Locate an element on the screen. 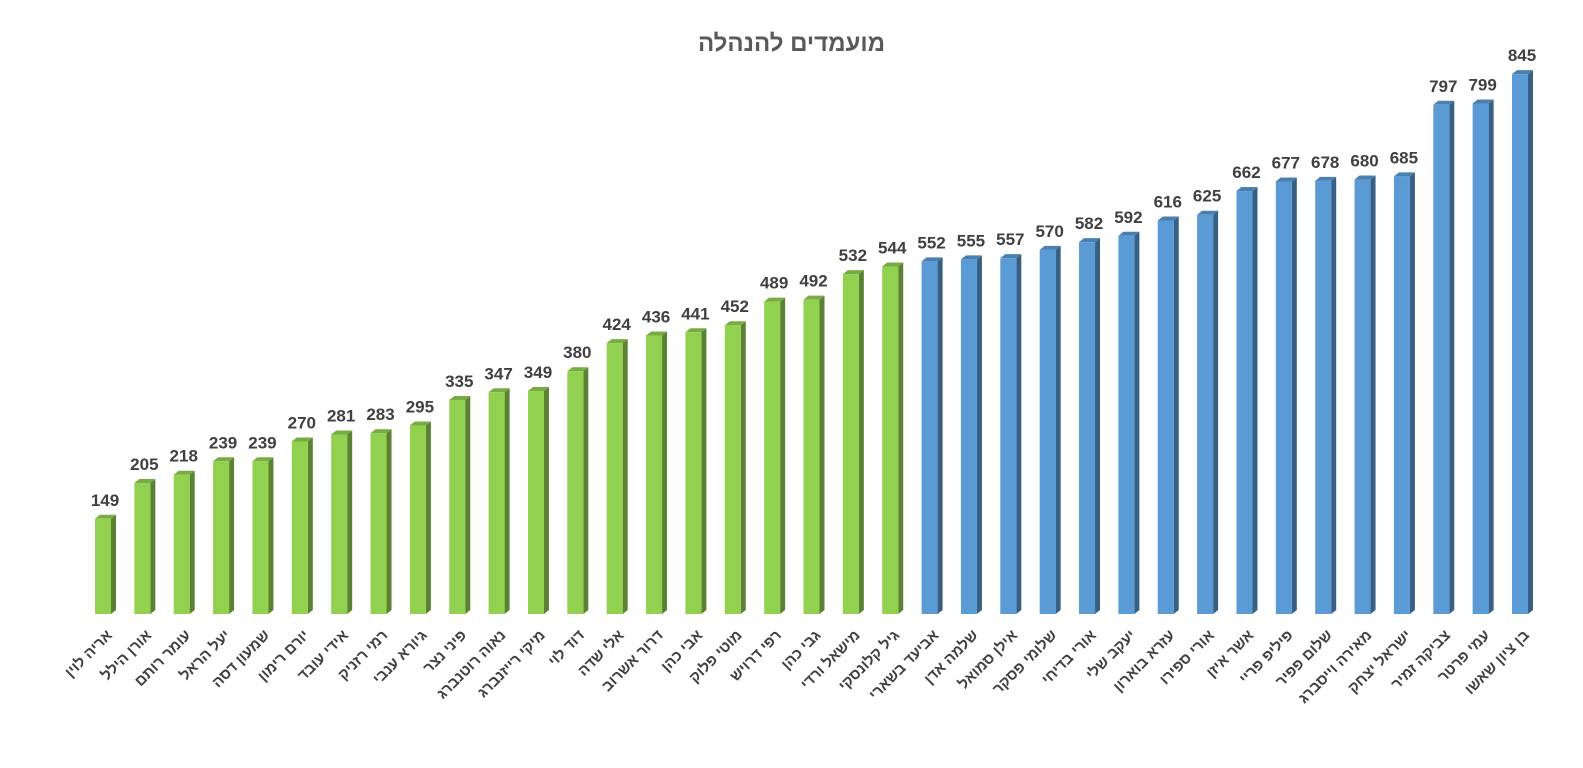  value-label: 680 is located at coordinates (1364, 161).